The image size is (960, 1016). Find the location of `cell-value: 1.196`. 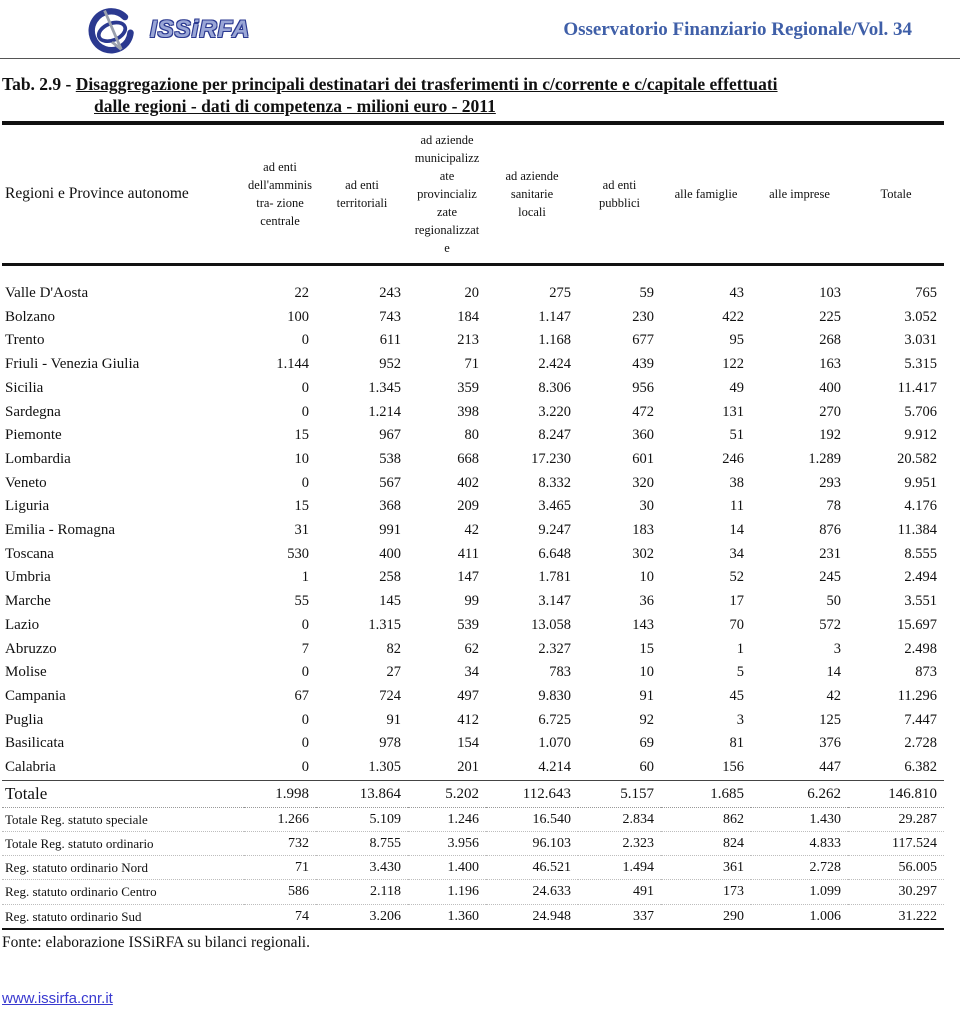

cell-value: 1.196 is located at coordinates (447, 892).